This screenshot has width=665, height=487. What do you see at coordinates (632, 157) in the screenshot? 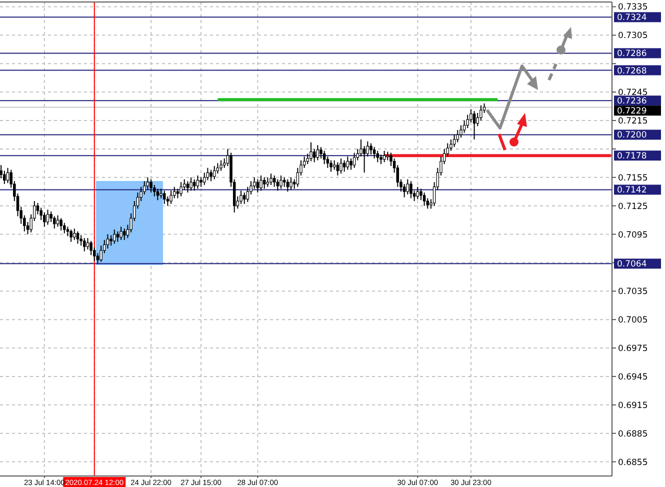
I see `ref-line-label: 0.7178` at bounding box center [632, 157].